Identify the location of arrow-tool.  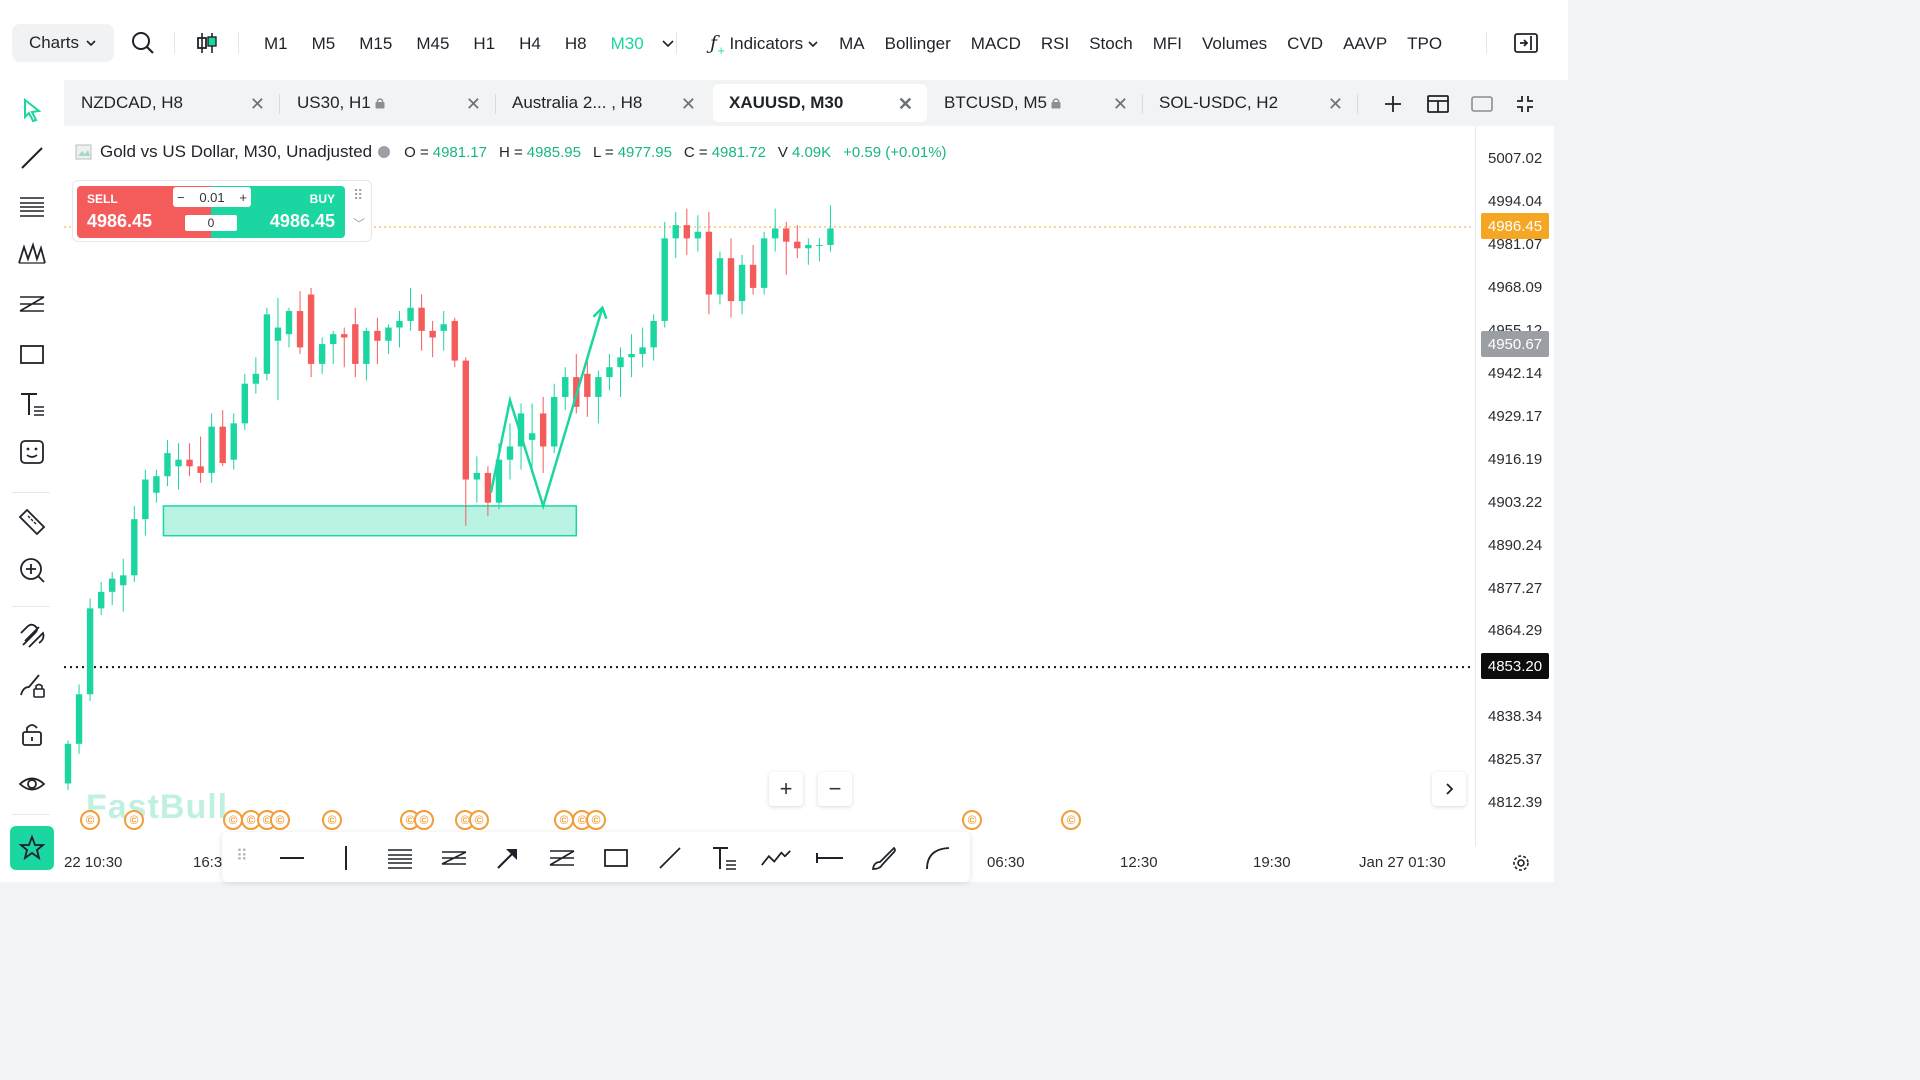
(508, 858).